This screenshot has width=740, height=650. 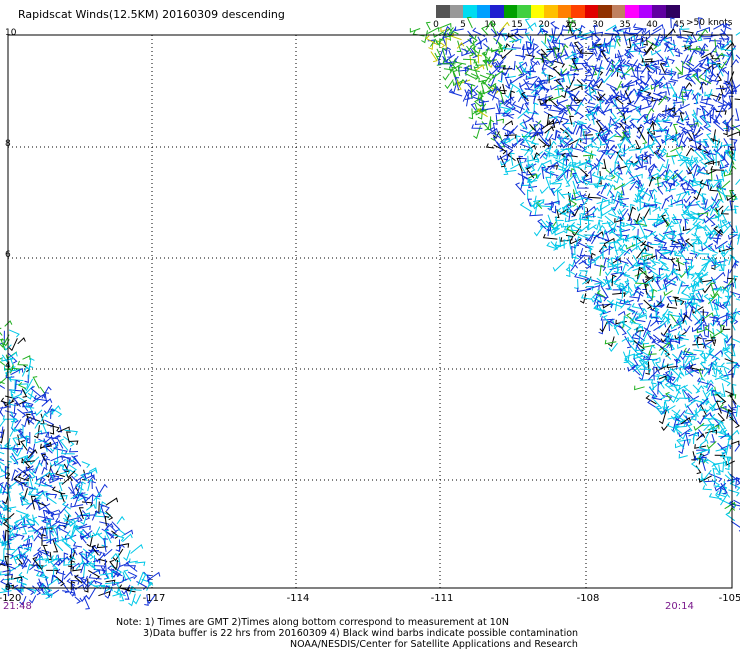 What do you see at coordinates (588, 598) in the screenshot?
I see `x-tick-4: -108` at bounding box center [588, 598].